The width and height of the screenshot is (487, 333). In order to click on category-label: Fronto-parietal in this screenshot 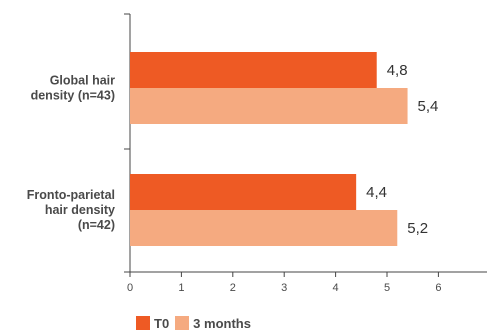, I will do `click(71, 195)`.